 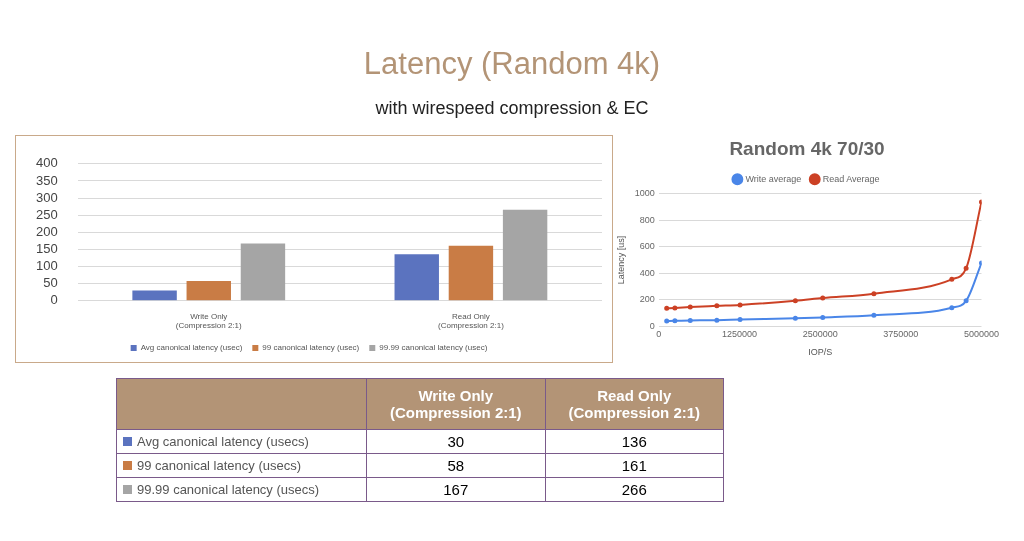 What do you see at coordinates (739, 334) in the screenshot?
I see `x-tick-label: 1250000` at bounding box center [739, 334].